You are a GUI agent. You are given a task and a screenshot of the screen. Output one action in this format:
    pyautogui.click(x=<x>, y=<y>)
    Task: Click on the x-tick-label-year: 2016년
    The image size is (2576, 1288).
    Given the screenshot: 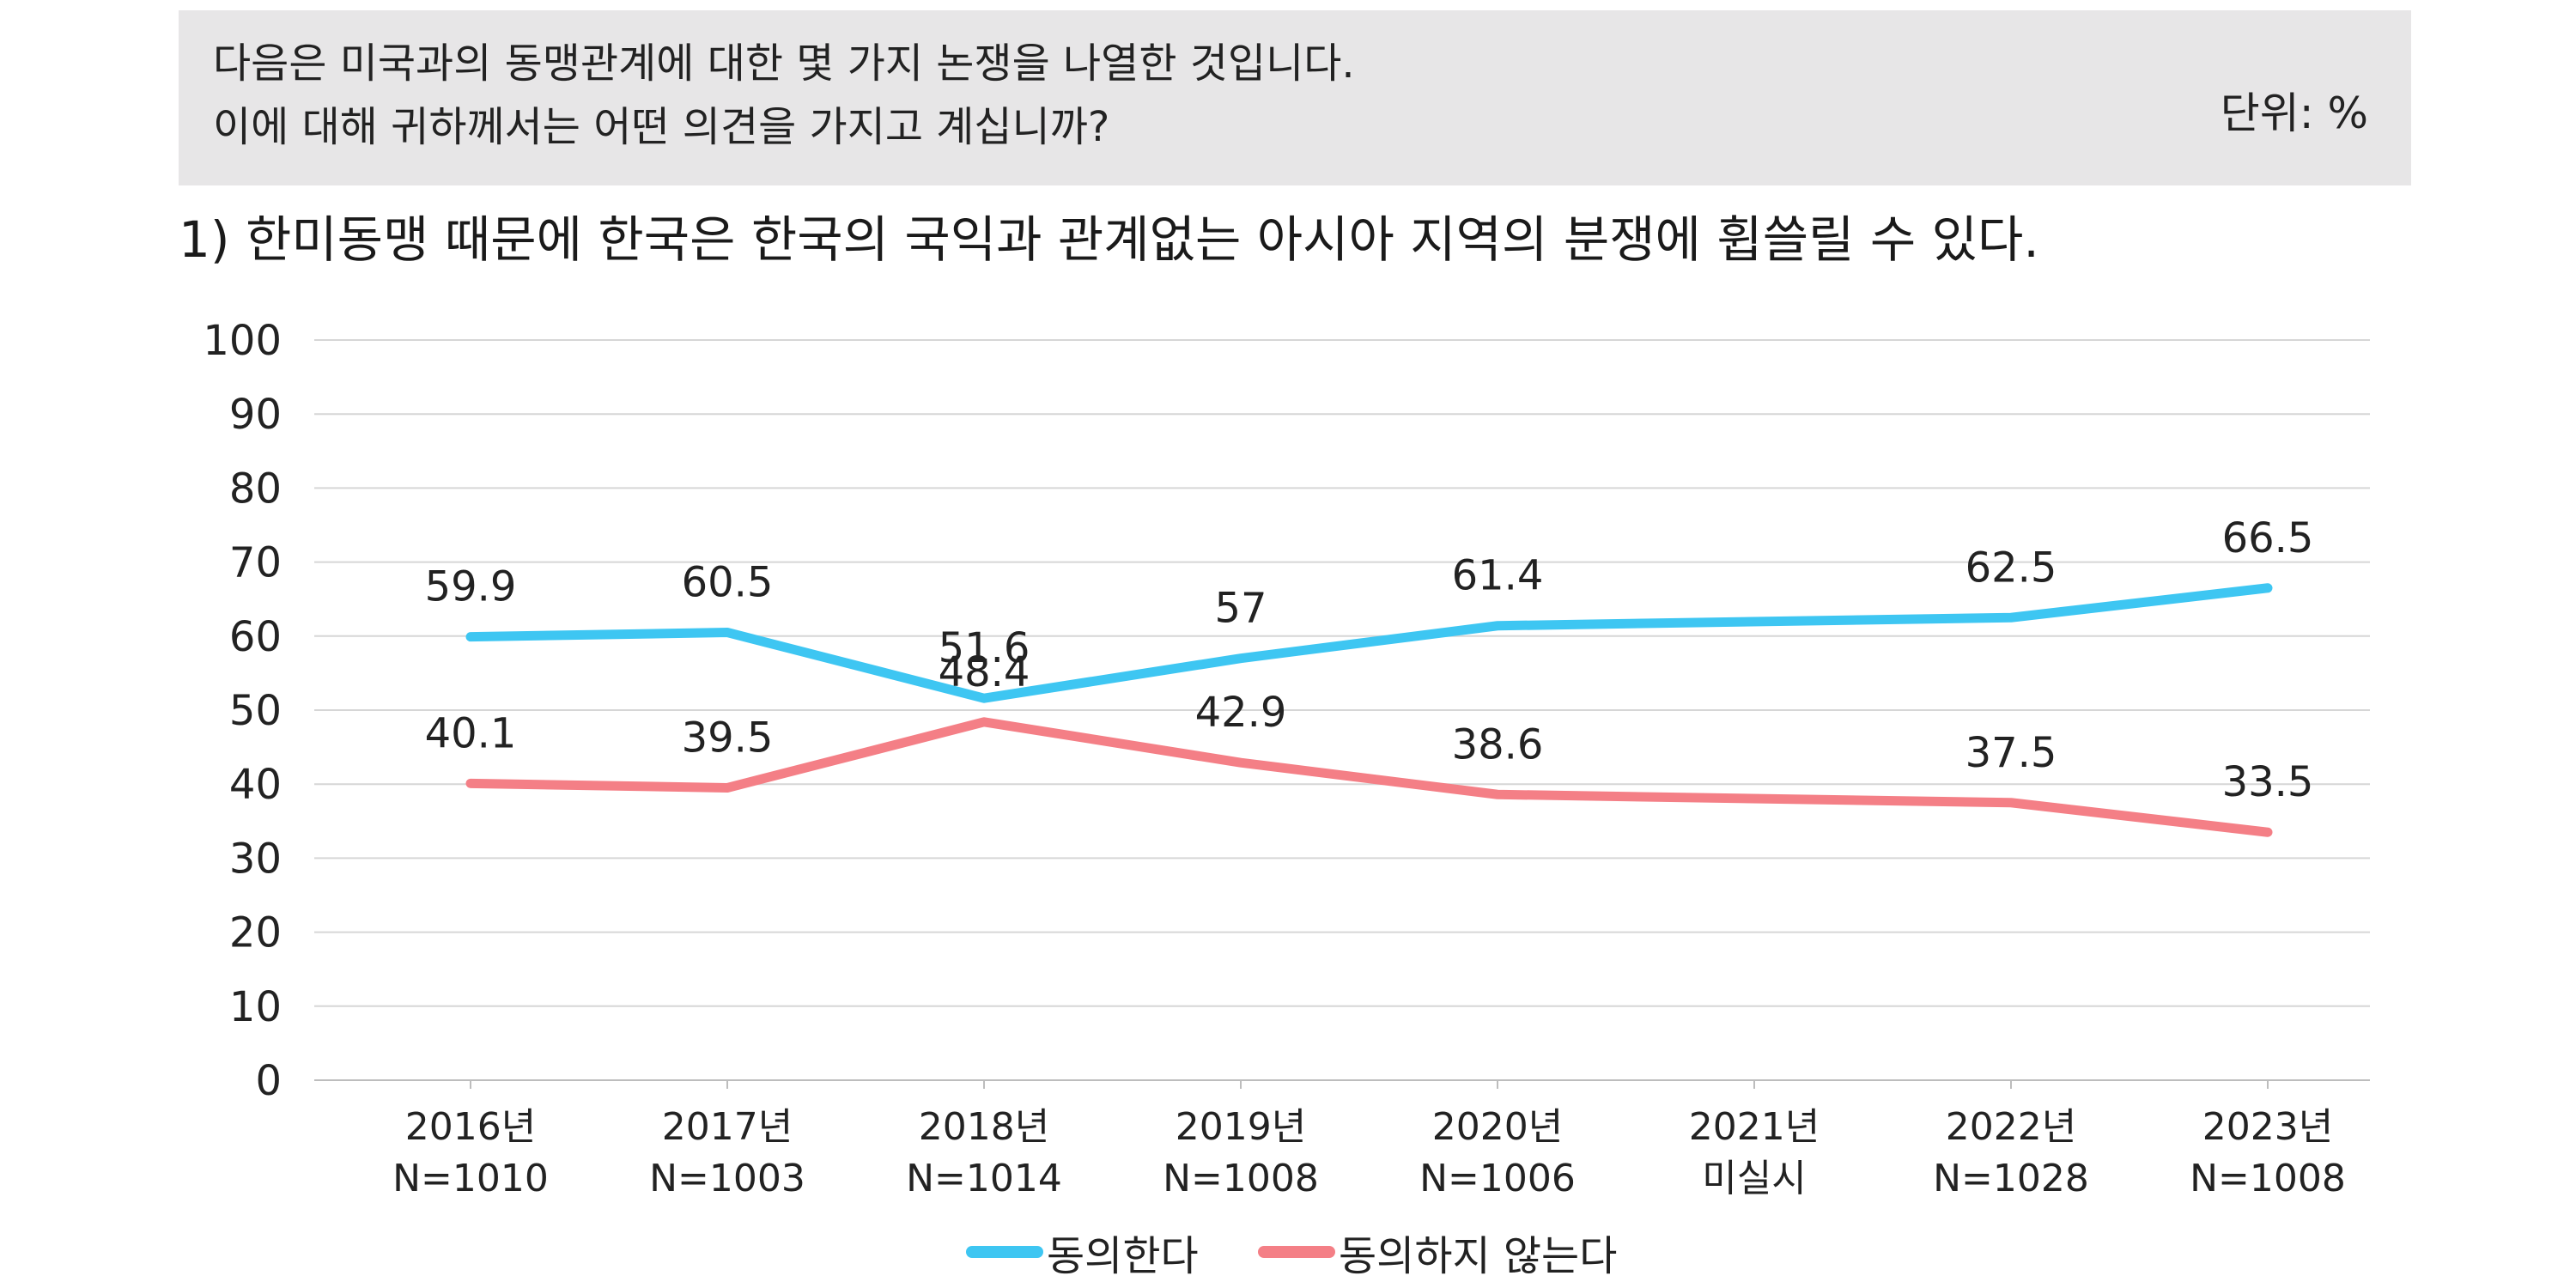 What is the action you would take?
    pyautogui.click(x=470, y=1127)
    